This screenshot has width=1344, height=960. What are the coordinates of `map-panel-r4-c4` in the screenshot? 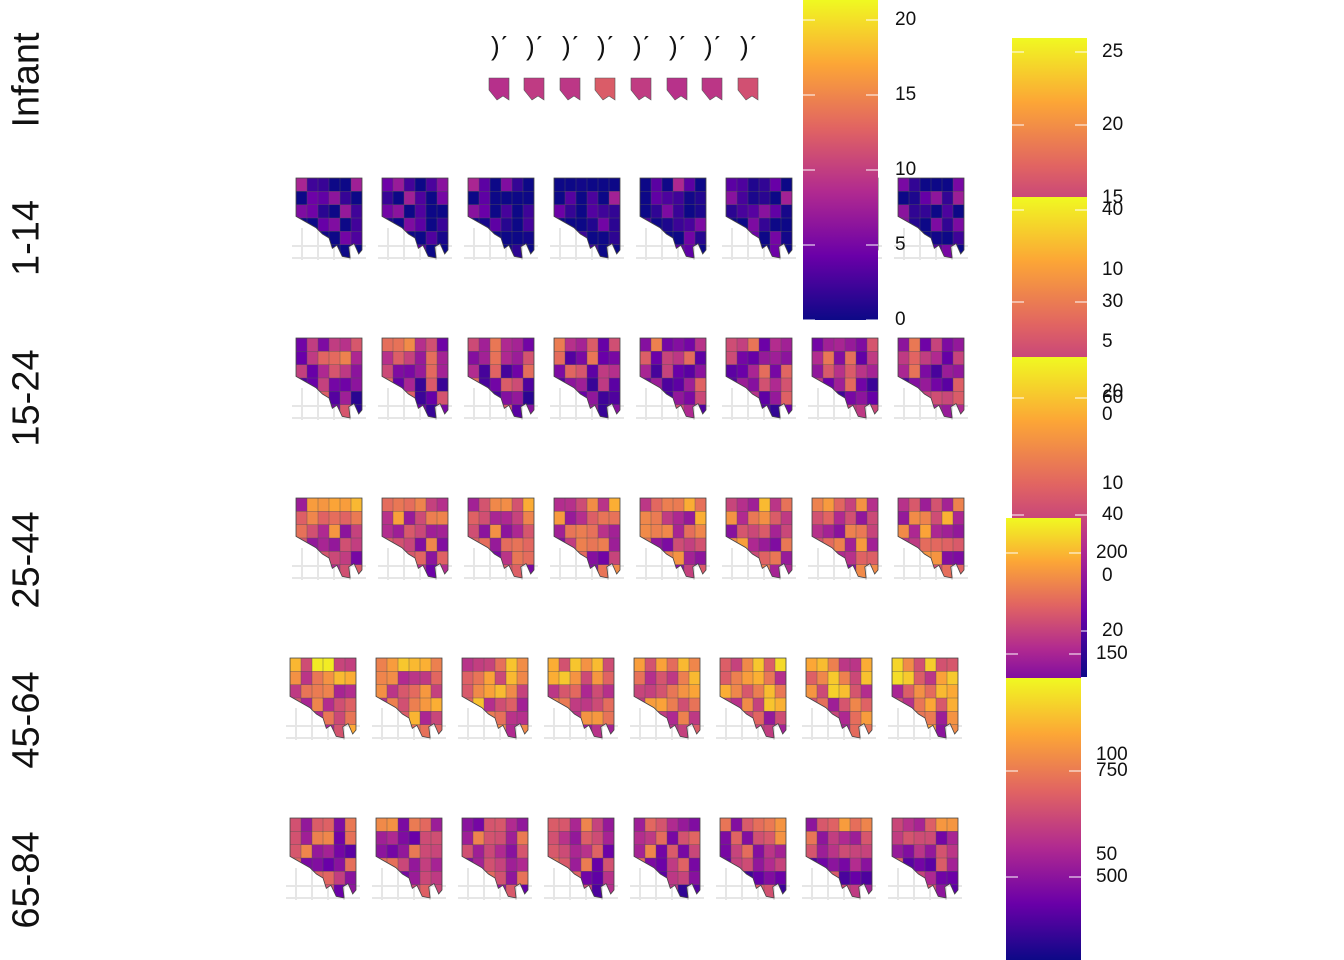 It's located at (667, 698).